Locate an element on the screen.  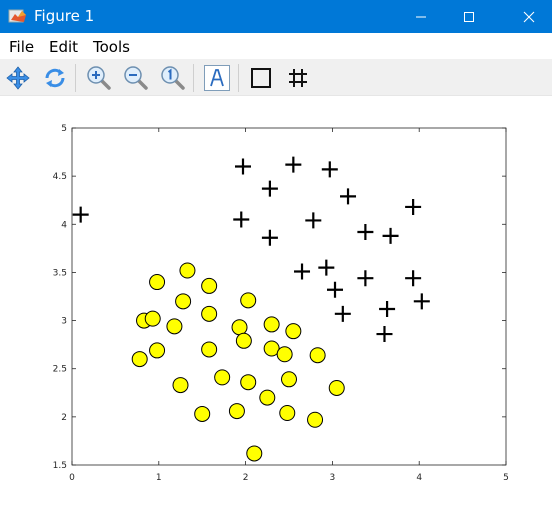
x-tick-label: 5 is located at coordinates (506, 478).